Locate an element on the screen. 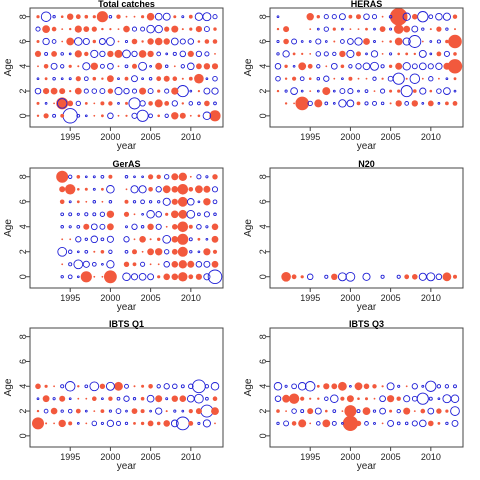 This screenshot has width=480, height=480. x-tick-label: 2005 is located at coordinates (391, 298).